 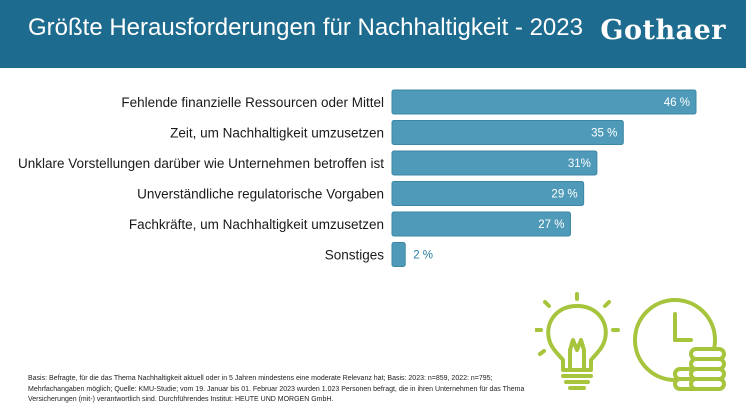 I want to click on category-label: Sonstiges, so click(x=355, y=255).